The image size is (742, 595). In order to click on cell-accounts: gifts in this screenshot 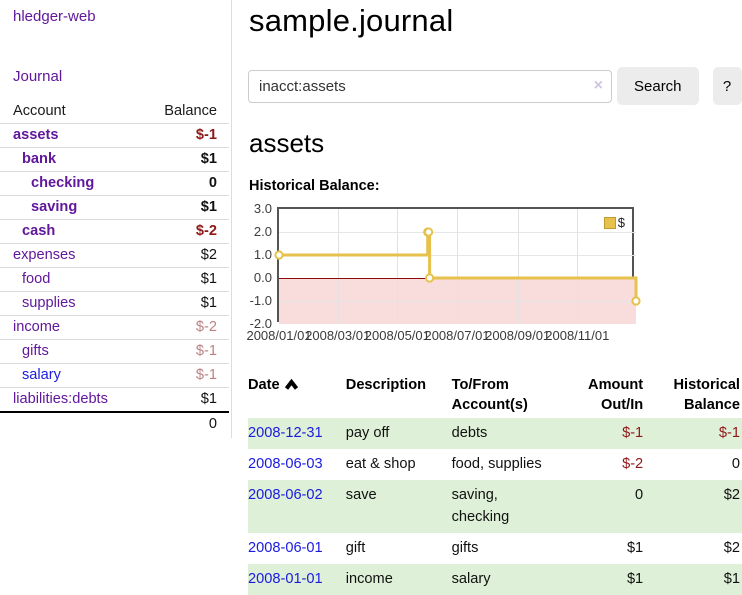, I will do `click(504, 548)`.